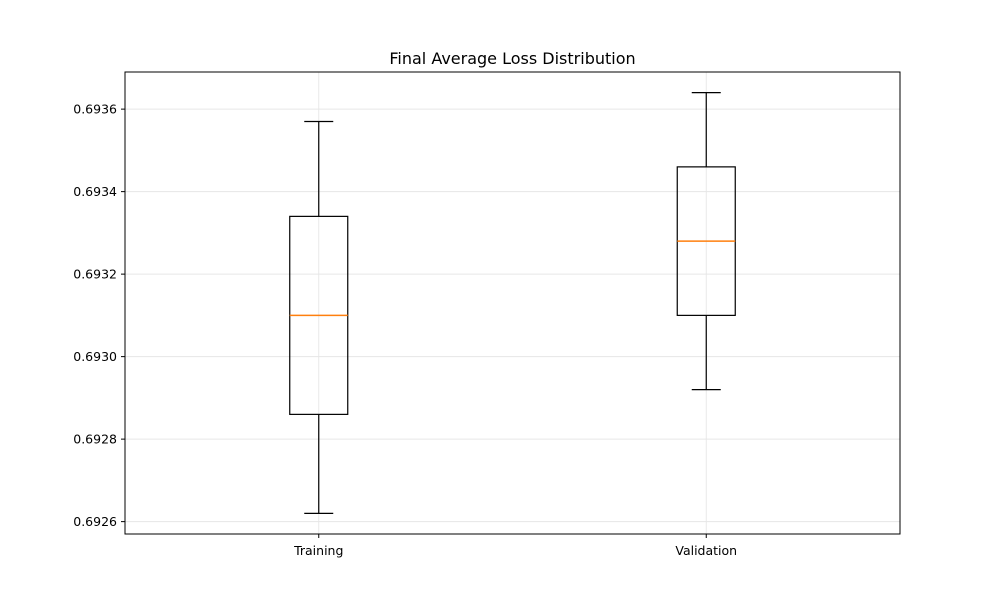  I want to click on y-tick-label: 0.6932, so click(95, 274).